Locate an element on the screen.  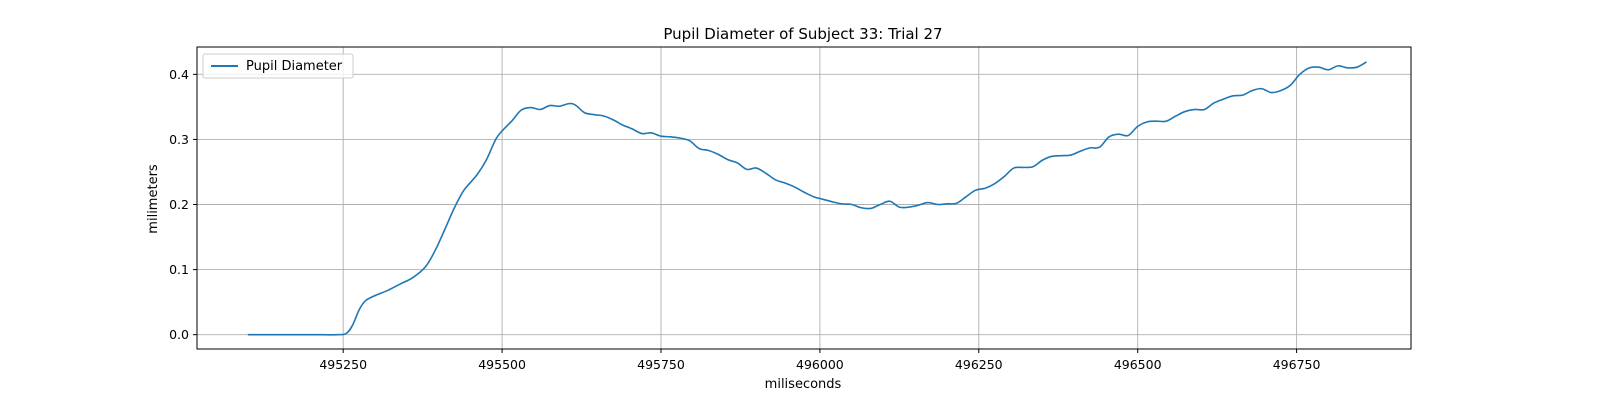
legend-label: Pupil Diameter is located at coordinates (294, 66).